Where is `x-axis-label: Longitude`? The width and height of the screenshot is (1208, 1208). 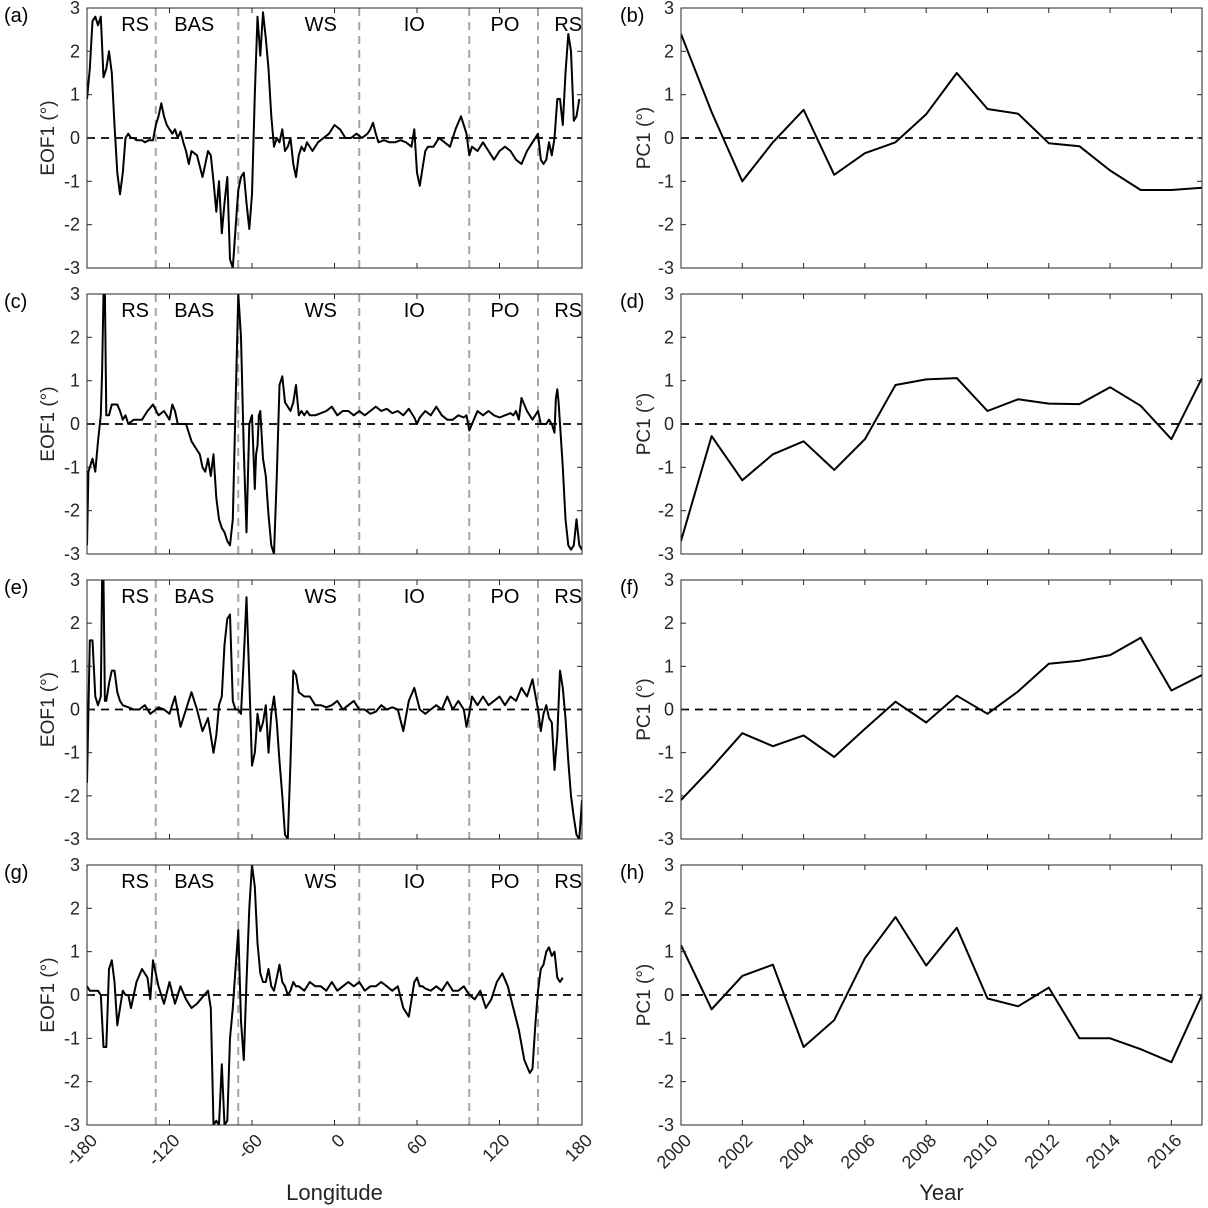 x-axis-label: Longitude is located at coordinates (334, 1192).